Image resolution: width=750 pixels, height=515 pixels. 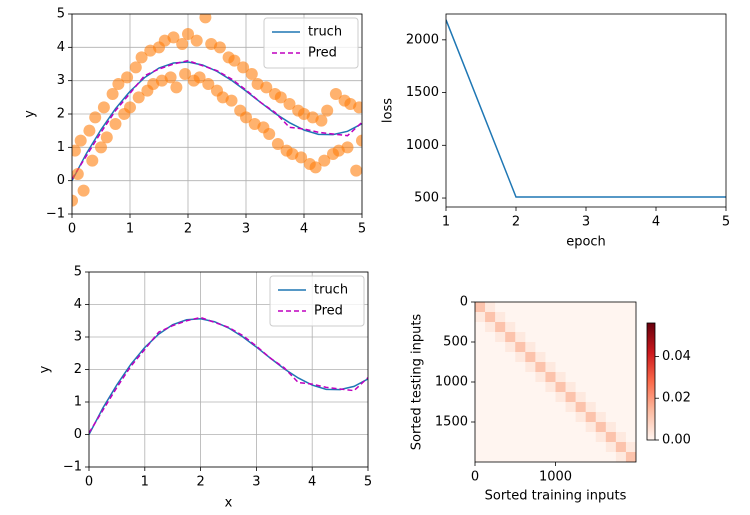 What do you see at coordinates (229, 503) in the screenshot?
I see `x-axis-label: x` at bounding box center [229, 503].